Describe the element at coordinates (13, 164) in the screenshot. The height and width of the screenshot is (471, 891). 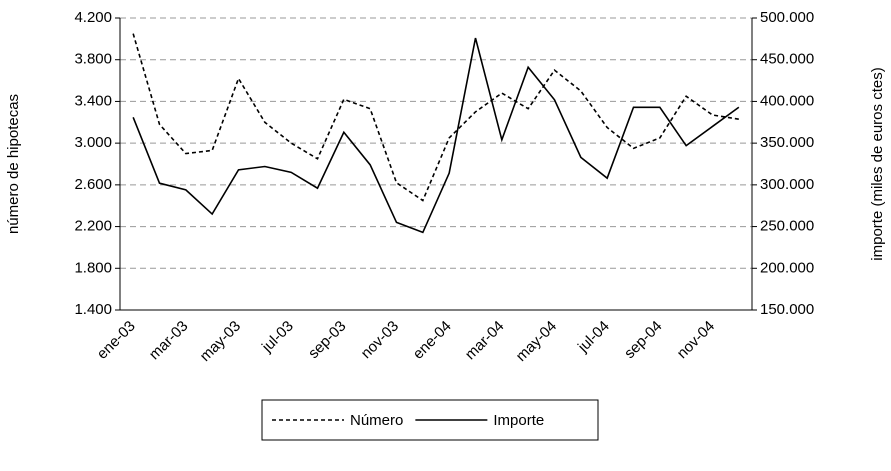
I see `y-axis-title: número de hipotecas` at that location.